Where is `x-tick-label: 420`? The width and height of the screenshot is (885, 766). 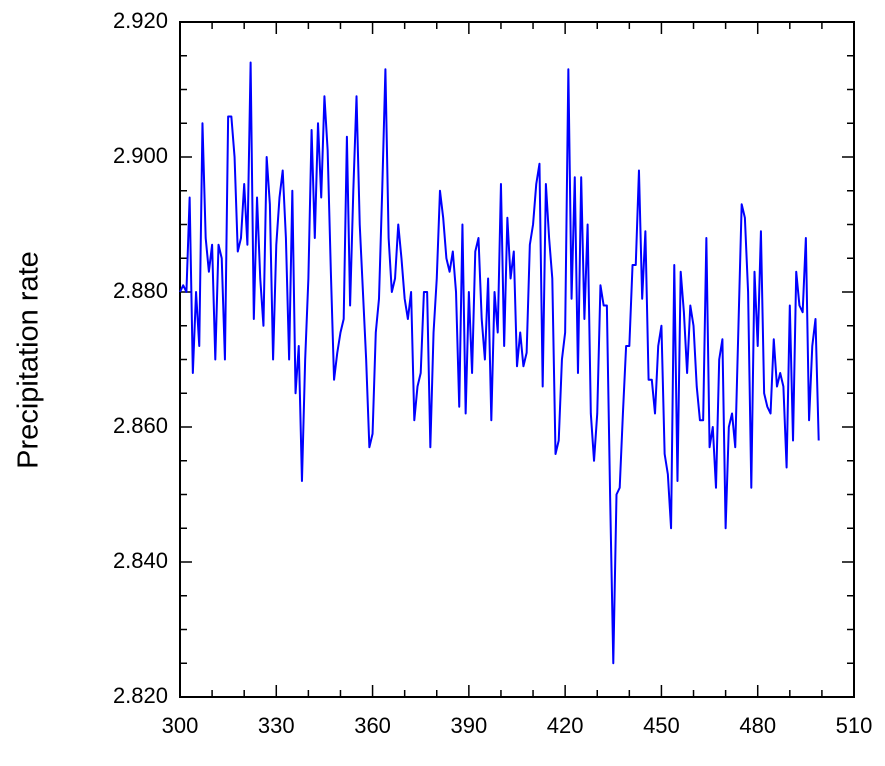 x-tick-label: 420 is located at coordinates (565, 725).